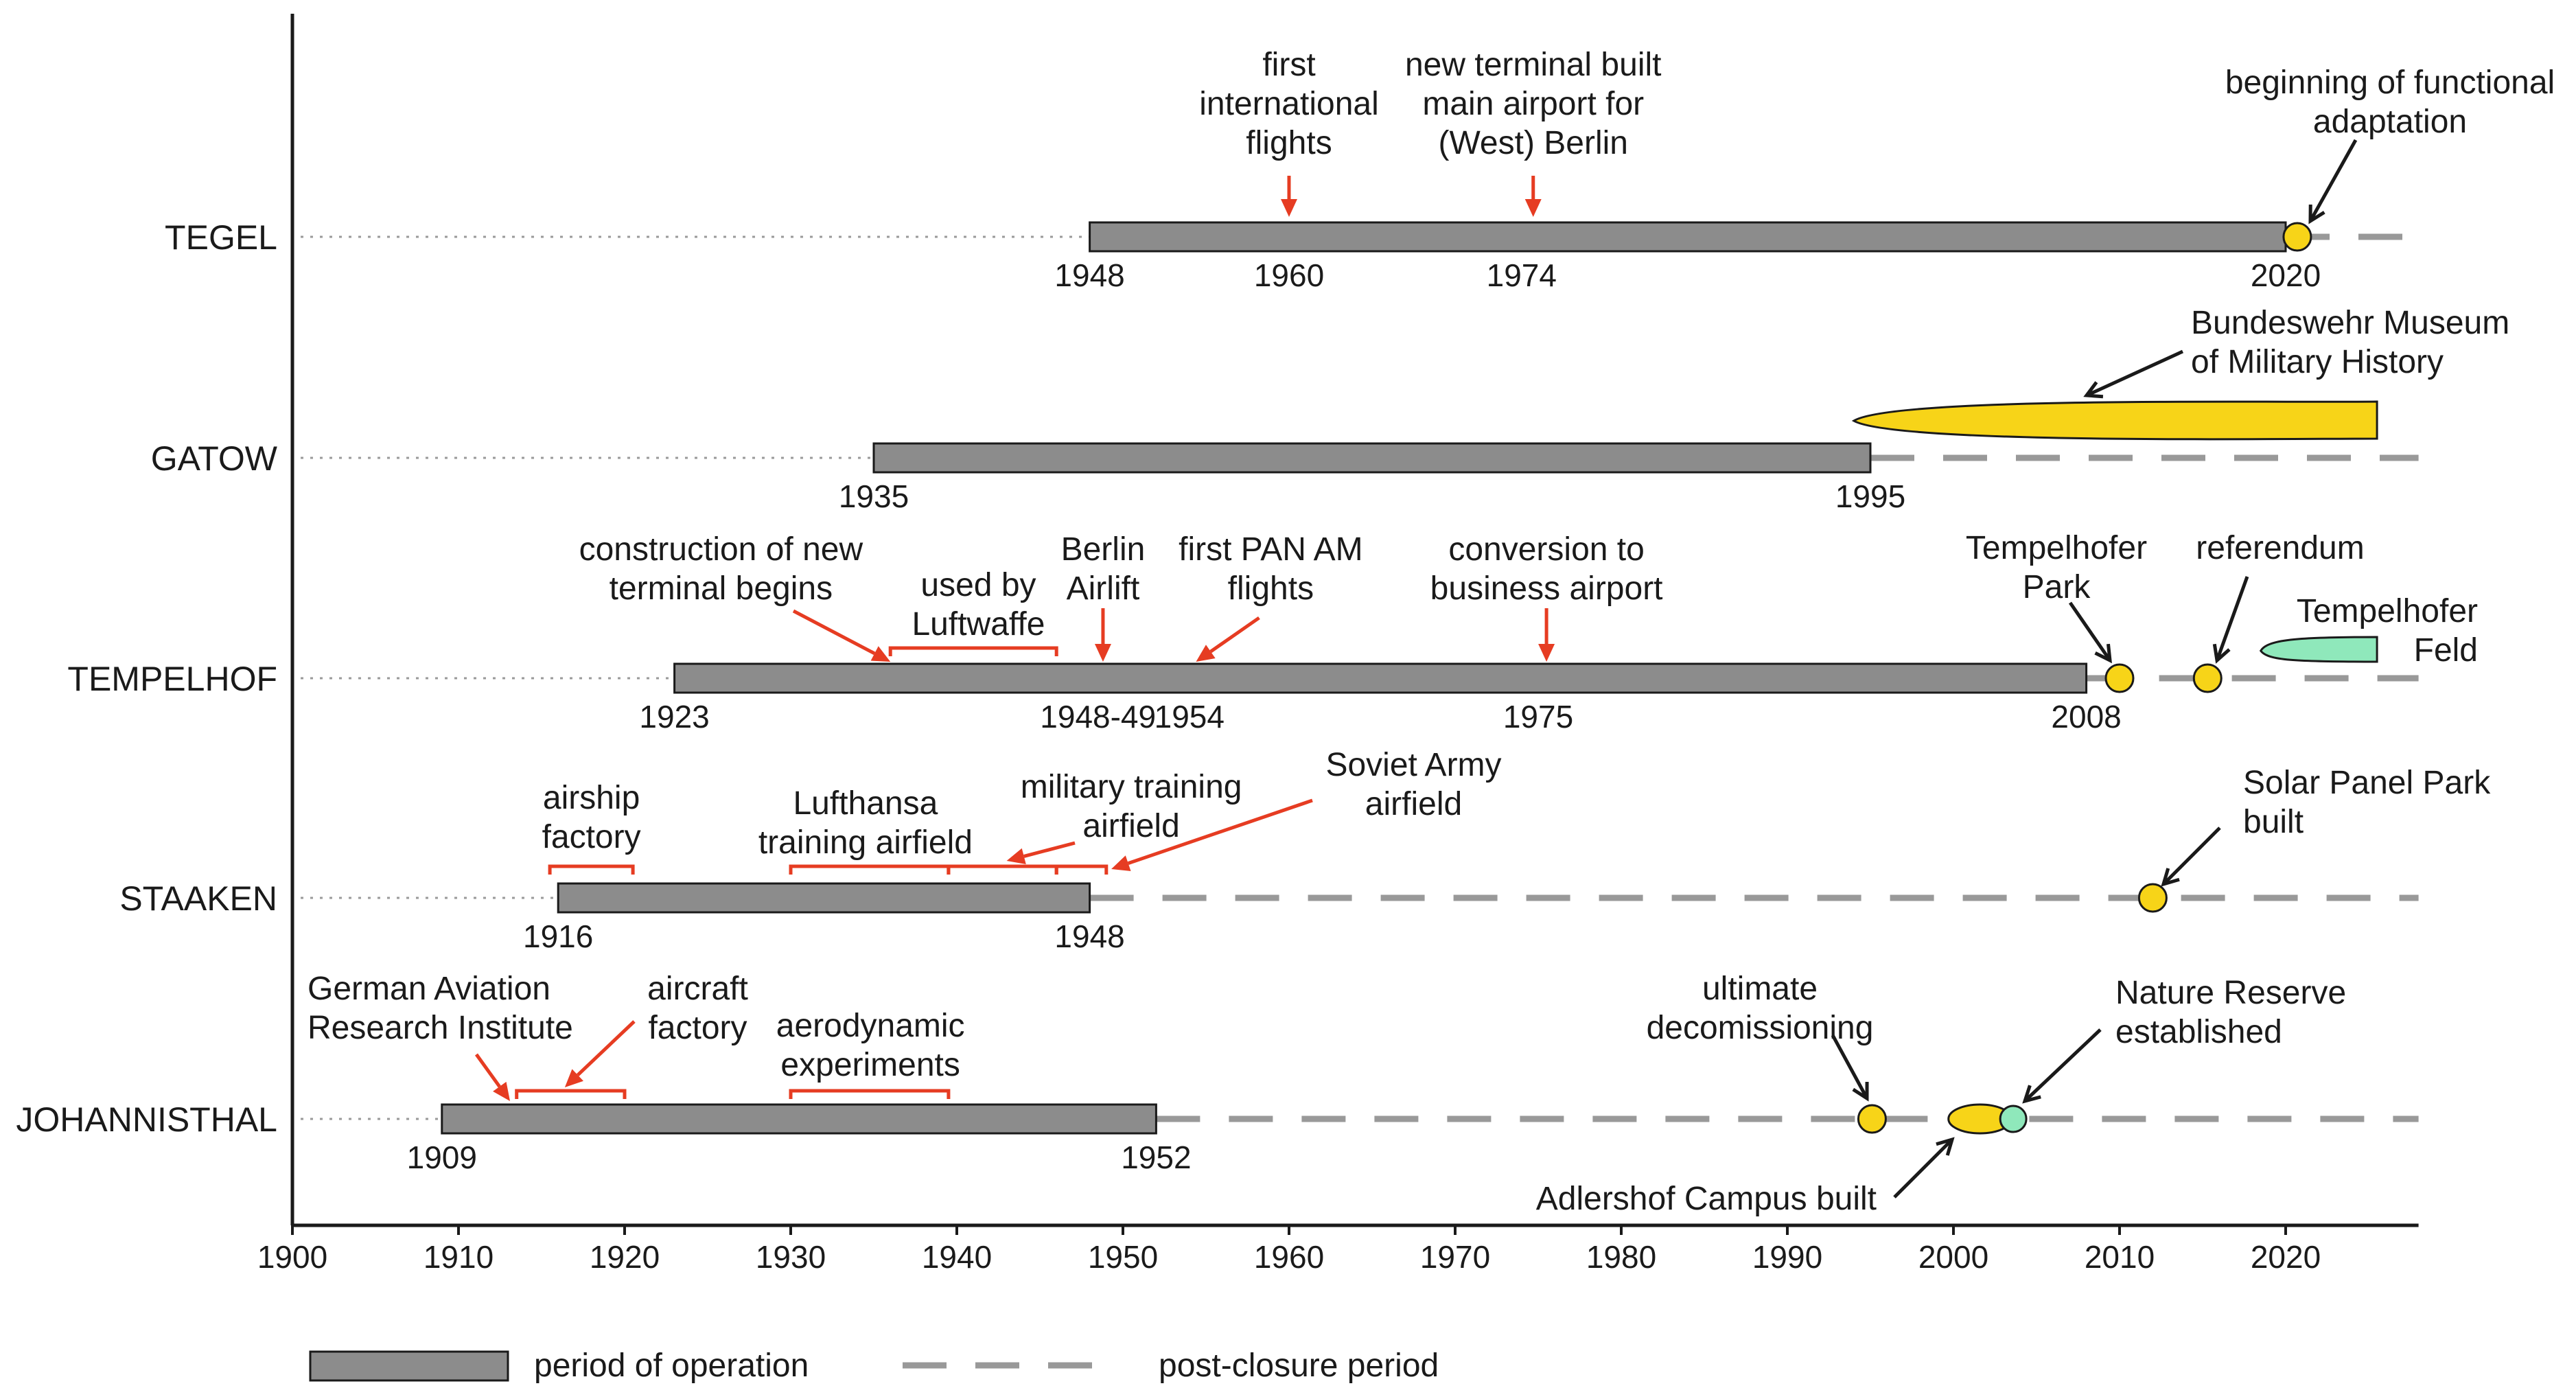 Image resolution: width=2576 pixels, height=1399 pixels. Describe the element at coordinates (1546, 549) in the screenshot. I see `tempelhof-event-conversion-line-1: conversion to` at that location.